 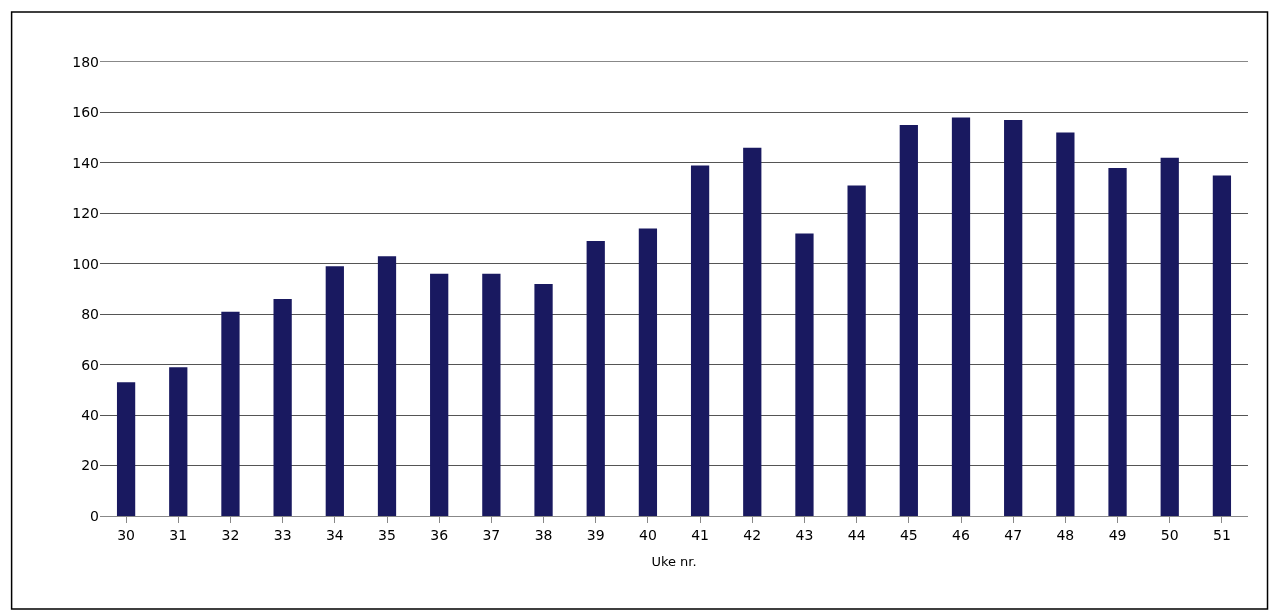 What do you see at coordinates (126, 534) in the screenshot?
I see `x-tick-label: 30` at bounding box center [126, 534].